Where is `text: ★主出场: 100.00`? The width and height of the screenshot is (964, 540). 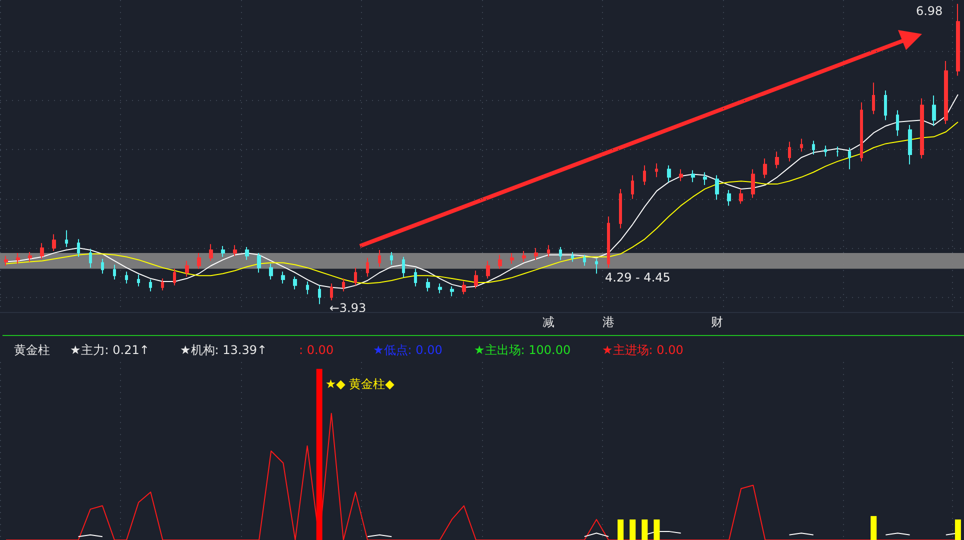
text: ★主出场: 100.00 is located at coordinates (522, 350).